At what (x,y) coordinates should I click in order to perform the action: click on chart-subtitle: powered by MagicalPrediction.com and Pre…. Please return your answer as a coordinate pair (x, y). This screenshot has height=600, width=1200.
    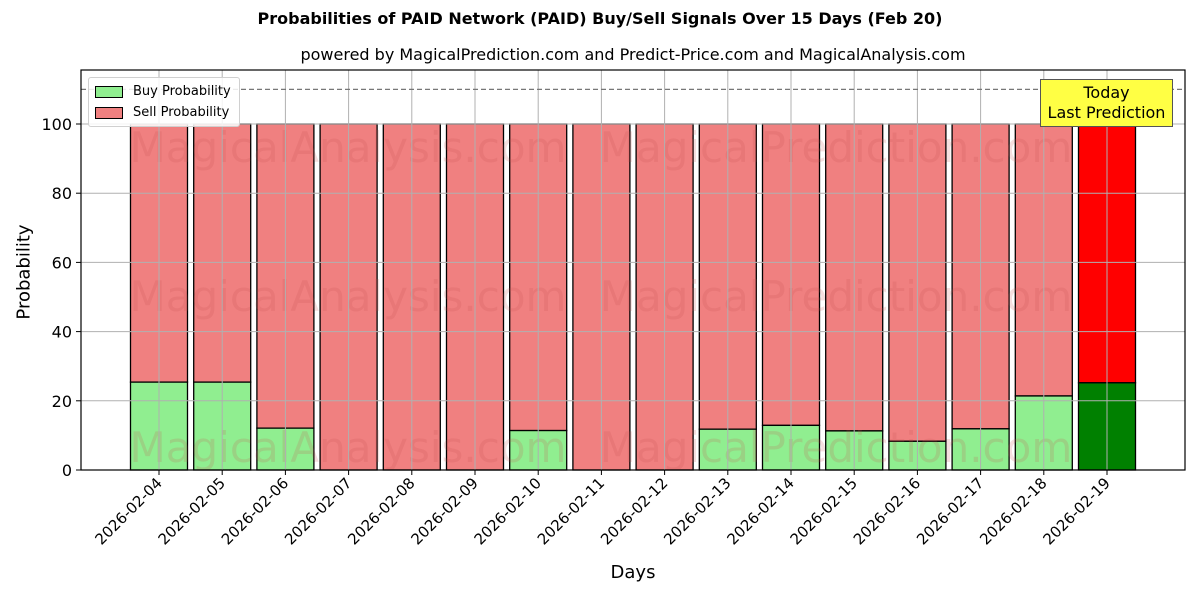
    Looking at the image, I should click on (633, 54).